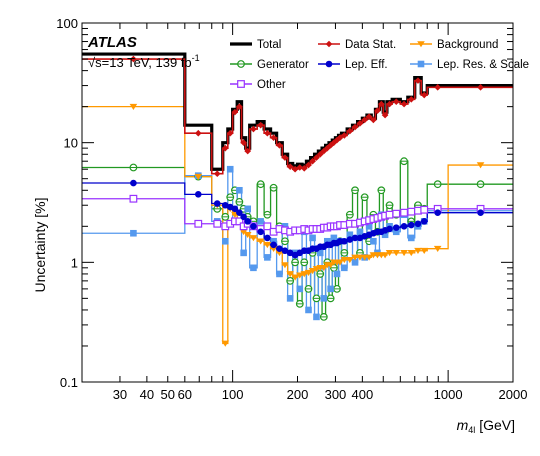 This screenshot has width=540, height=456. What do you see at coordinates (269, 45) in the screenshot?
I see `legend-label-total: Total` at bounding box center [269, 45].